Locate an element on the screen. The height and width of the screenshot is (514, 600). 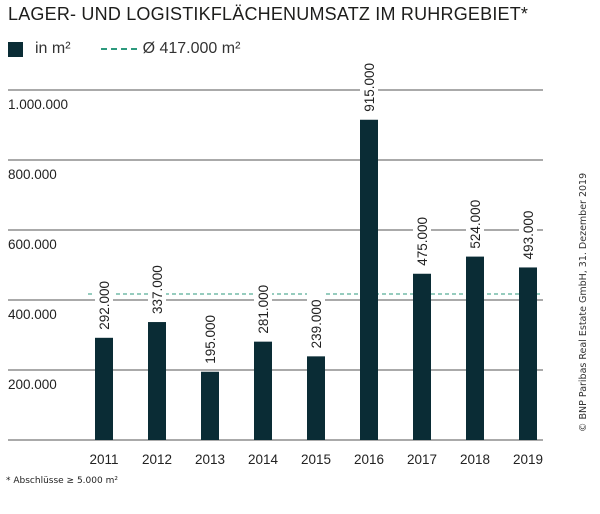
data-label: 524.000 is located at coordinates (475, 224).